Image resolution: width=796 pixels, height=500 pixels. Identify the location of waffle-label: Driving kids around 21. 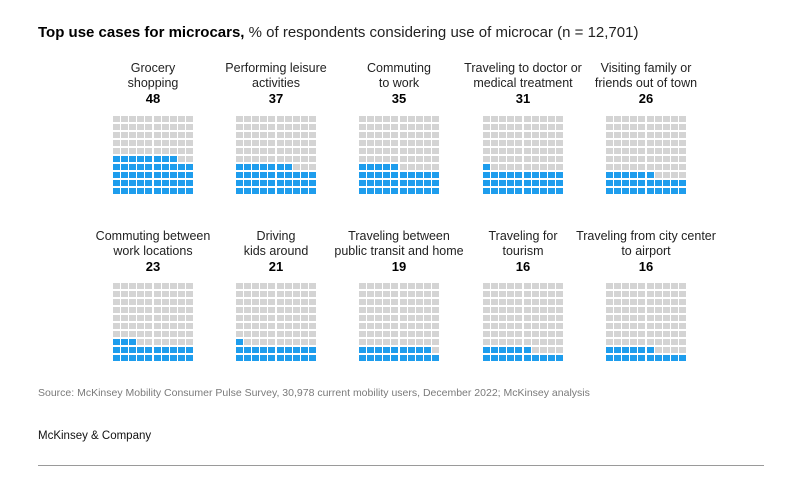
(276, 251).